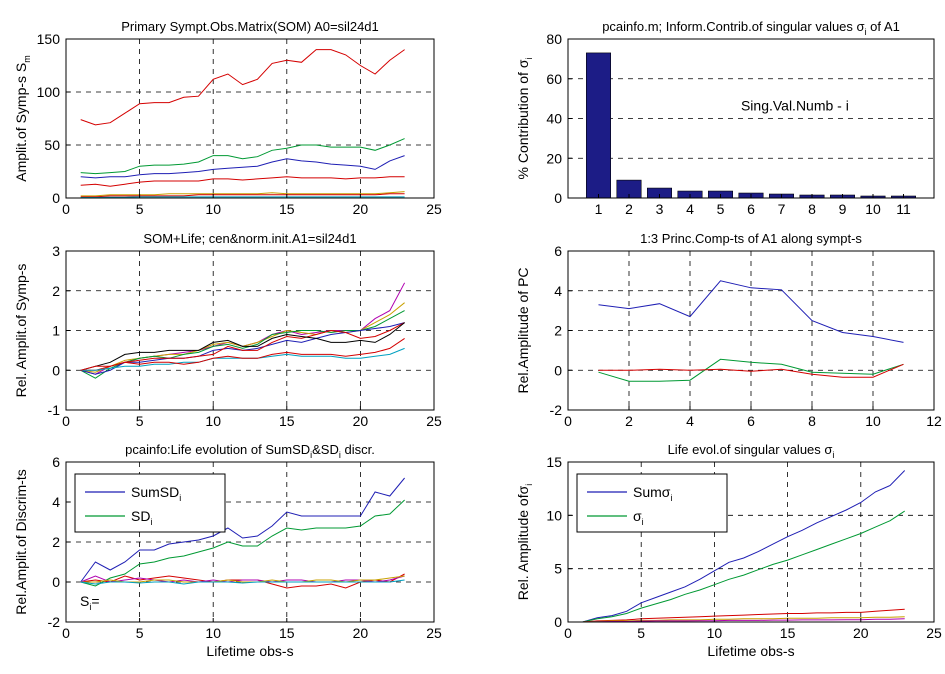  Describe the element at coordinates (358, 449) in the screenshot. I see `text-tail: discr.` at that location.